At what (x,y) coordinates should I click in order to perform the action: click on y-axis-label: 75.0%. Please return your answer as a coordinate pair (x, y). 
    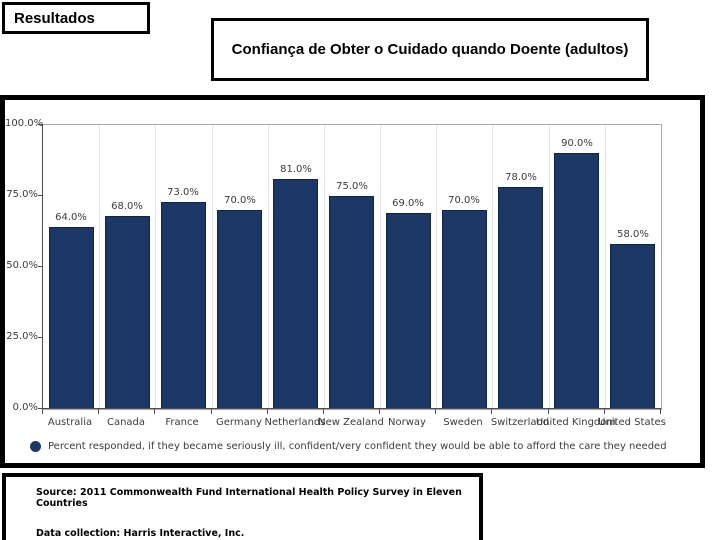
    Looking at the image, I should click on (22, 194).